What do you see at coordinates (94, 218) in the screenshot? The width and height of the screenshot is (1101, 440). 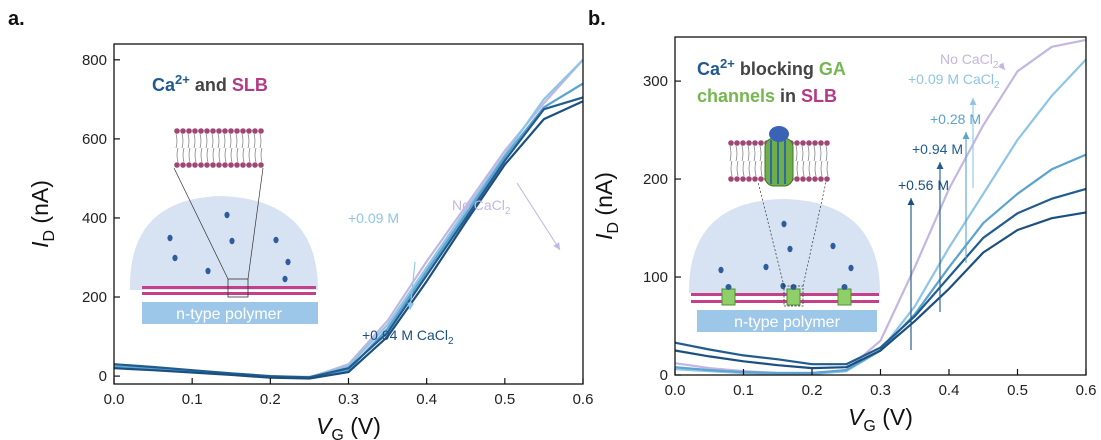 I see `y-tick-label: 400` at bounding box center [94, 218].